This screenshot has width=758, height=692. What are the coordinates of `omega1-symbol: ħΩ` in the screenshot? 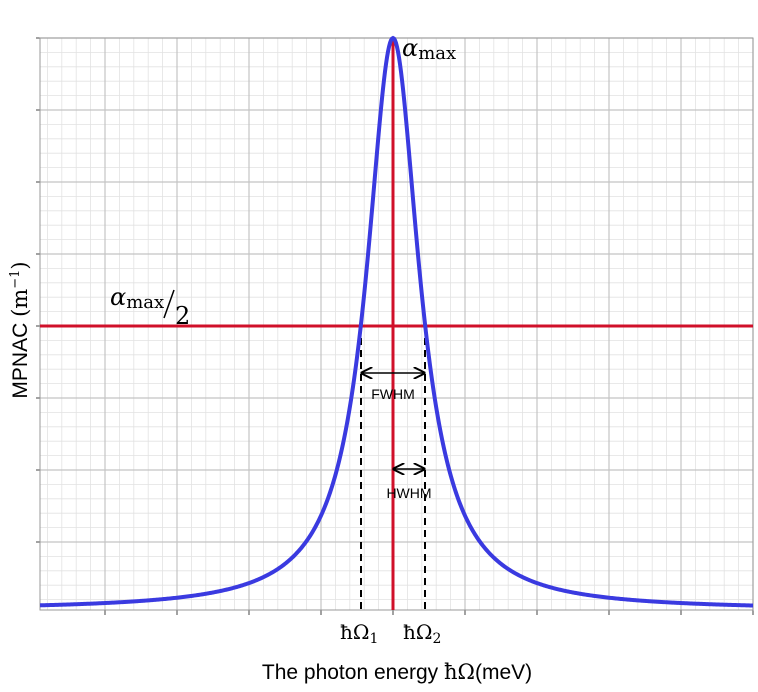 It's located at (354, 632).